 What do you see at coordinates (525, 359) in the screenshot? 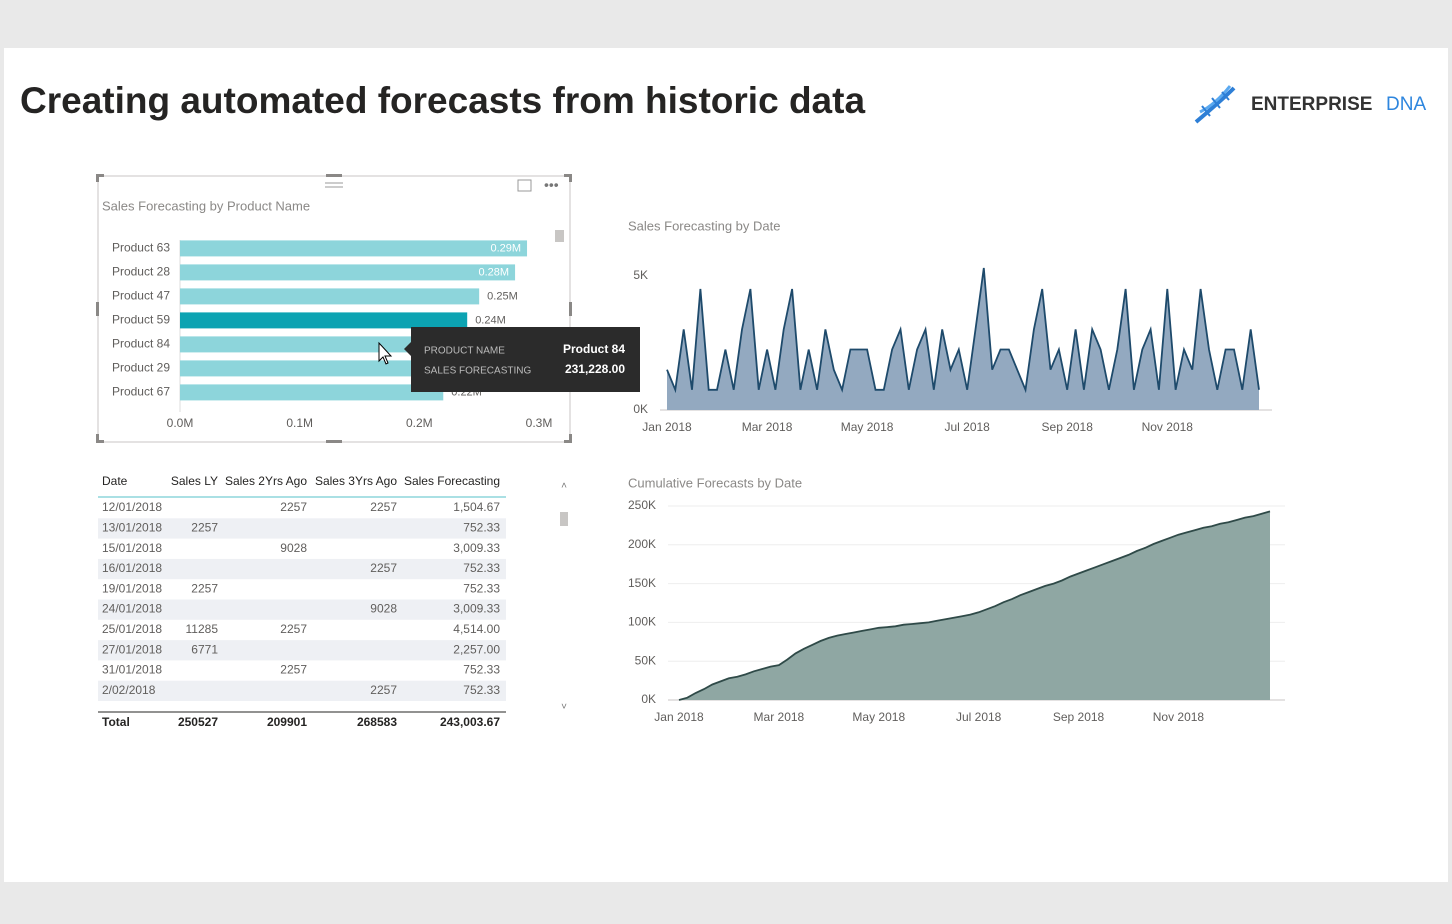
I see `tooltip` at bounding box center [525, 359].